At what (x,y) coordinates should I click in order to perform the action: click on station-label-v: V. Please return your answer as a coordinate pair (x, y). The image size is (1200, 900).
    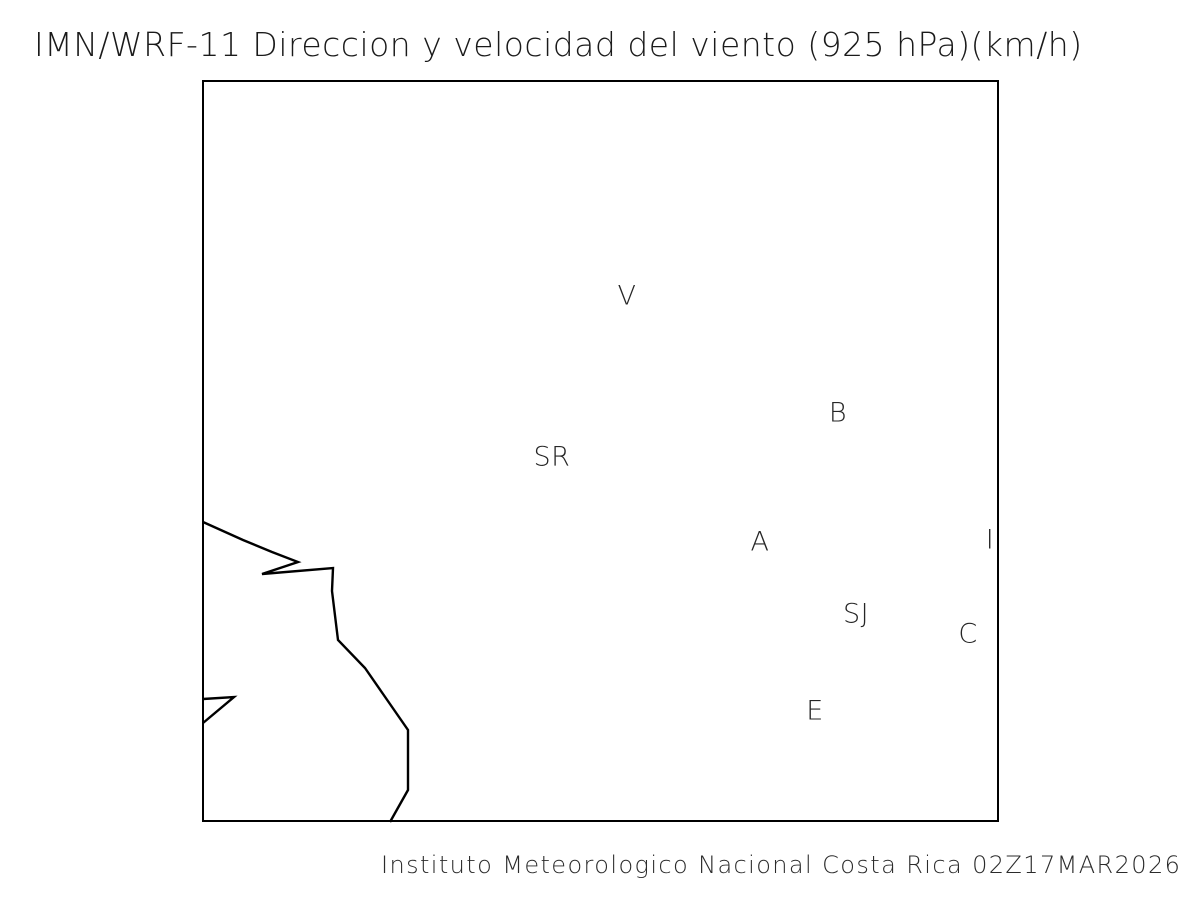
    Looking at the image, I should click on (627, 296).